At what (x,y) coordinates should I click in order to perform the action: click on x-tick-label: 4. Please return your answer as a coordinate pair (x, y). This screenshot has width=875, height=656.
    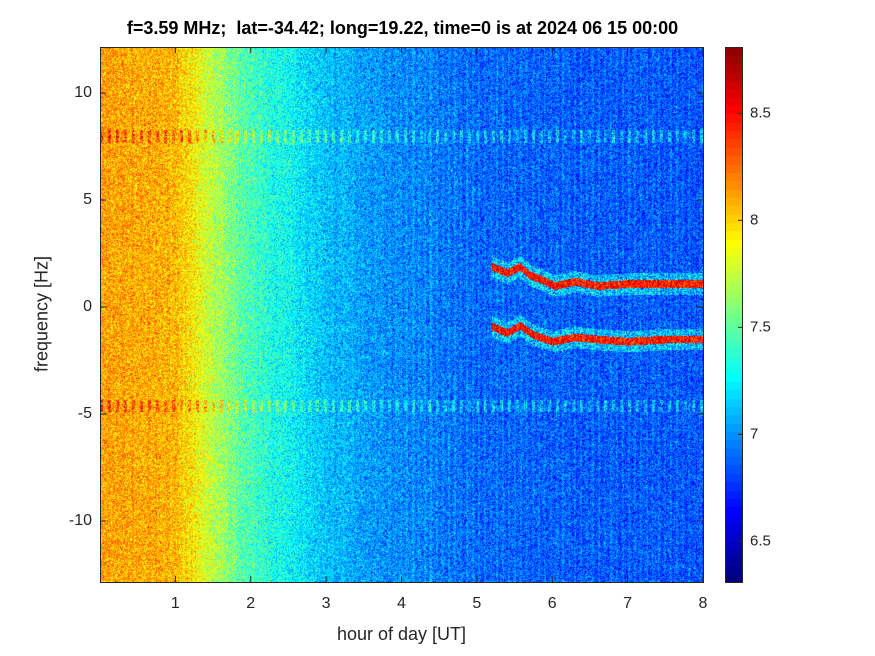
    Looking at the image, I should click on (401, 603).